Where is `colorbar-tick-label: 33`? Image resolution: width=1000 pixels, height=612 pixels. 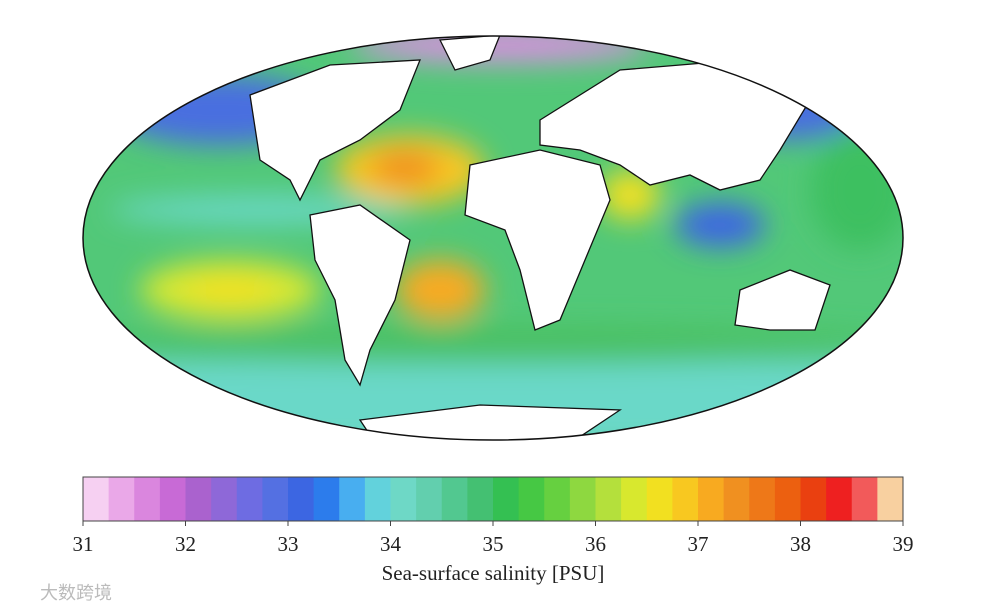
colorbar-tick-label: 33 is located at coordinates (288, 544).